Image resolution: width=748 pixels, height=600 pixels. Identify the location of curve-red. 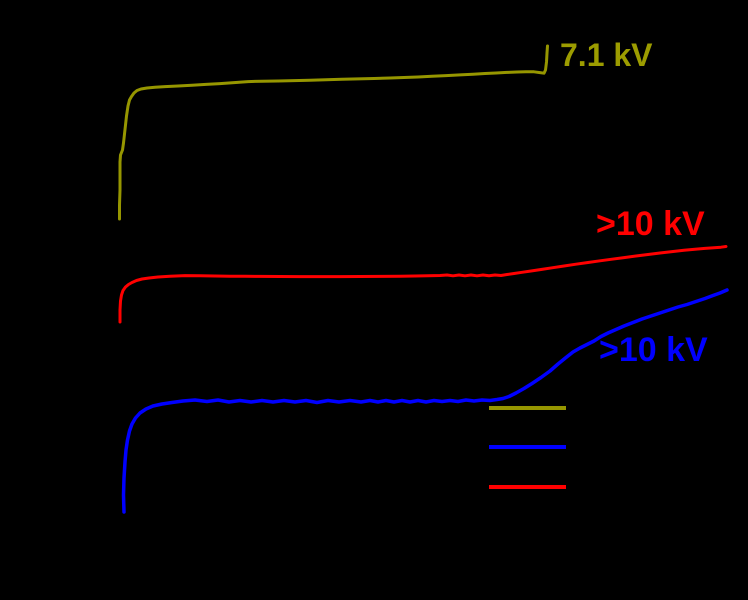
(423, 284).